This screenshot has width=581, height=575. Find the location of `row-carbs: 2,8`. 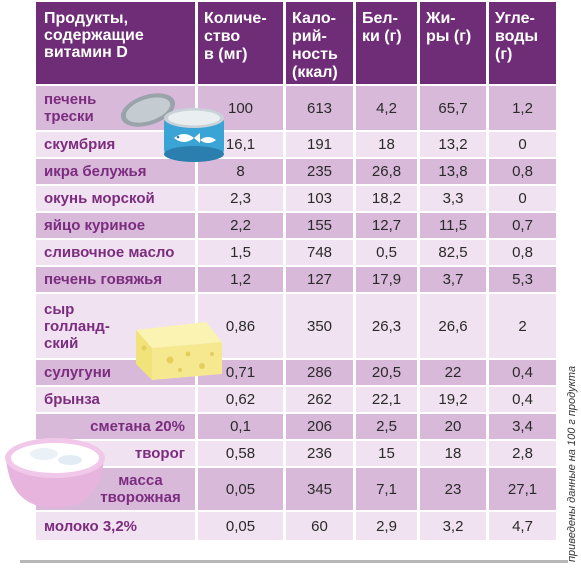

row-carbs: 2,8 is located at coordinates (522, 454).